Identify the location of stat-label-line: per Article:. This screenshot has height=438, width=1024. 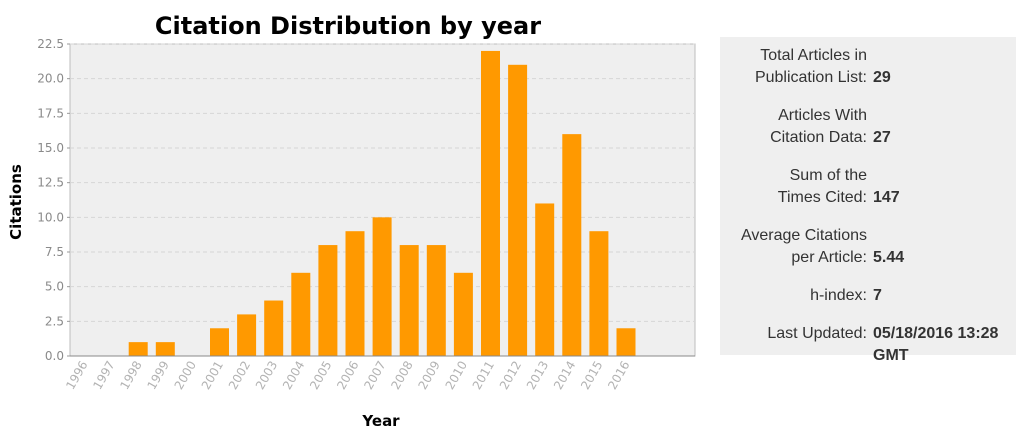
(829, 257).